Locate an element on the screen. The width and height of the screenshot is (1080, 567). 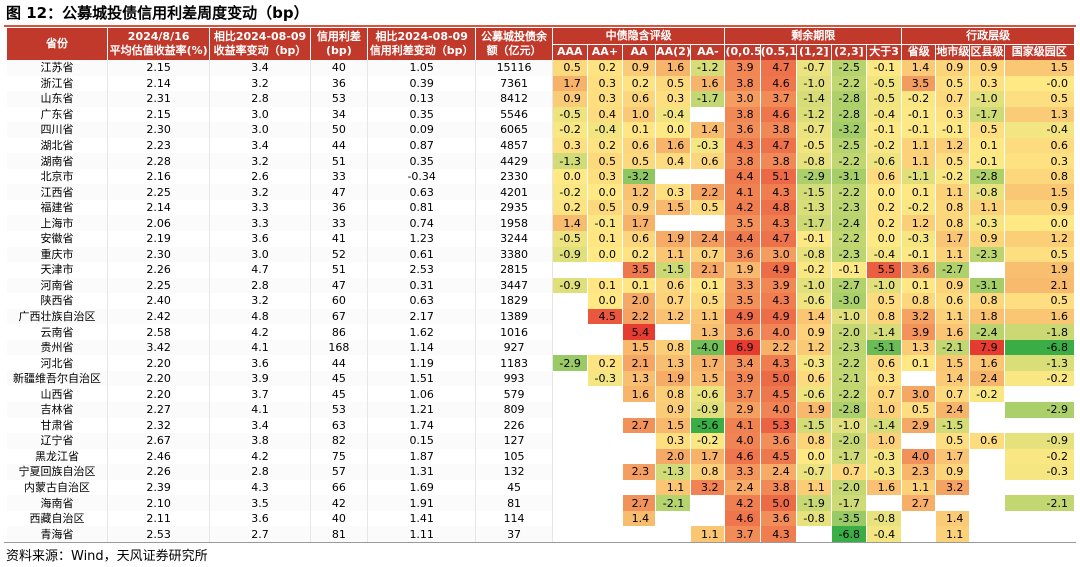
heat-cell-a-0: -1.1 is located at coordinates (919, 176).